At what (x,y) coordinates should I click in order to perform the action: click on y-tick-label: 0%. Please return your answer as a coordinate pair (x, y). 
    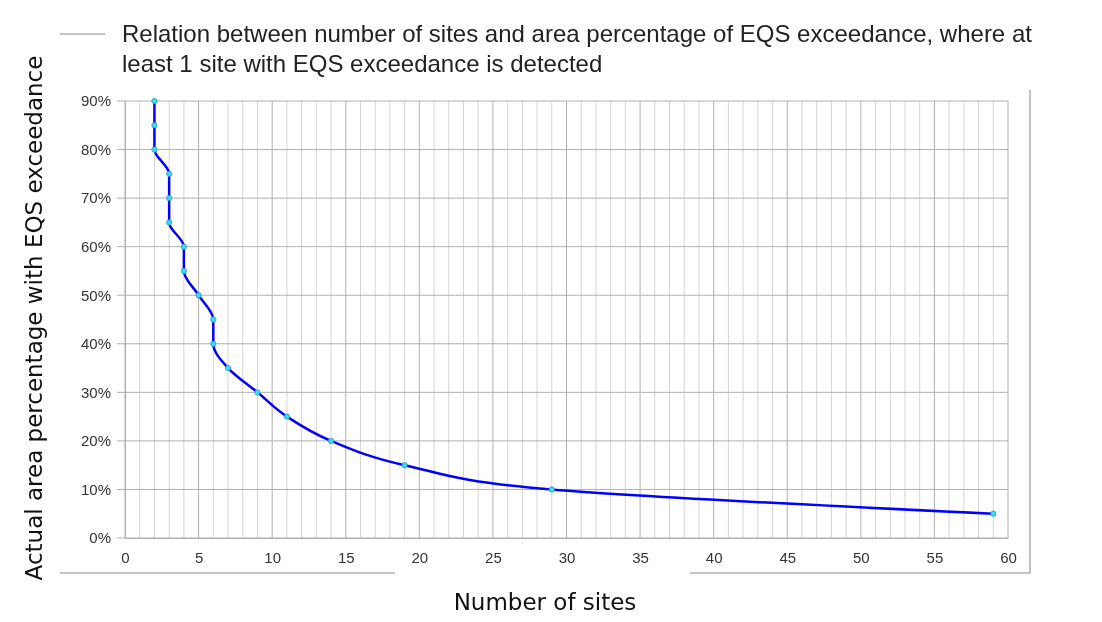
    Looking at the image, I should click on (100, 538).